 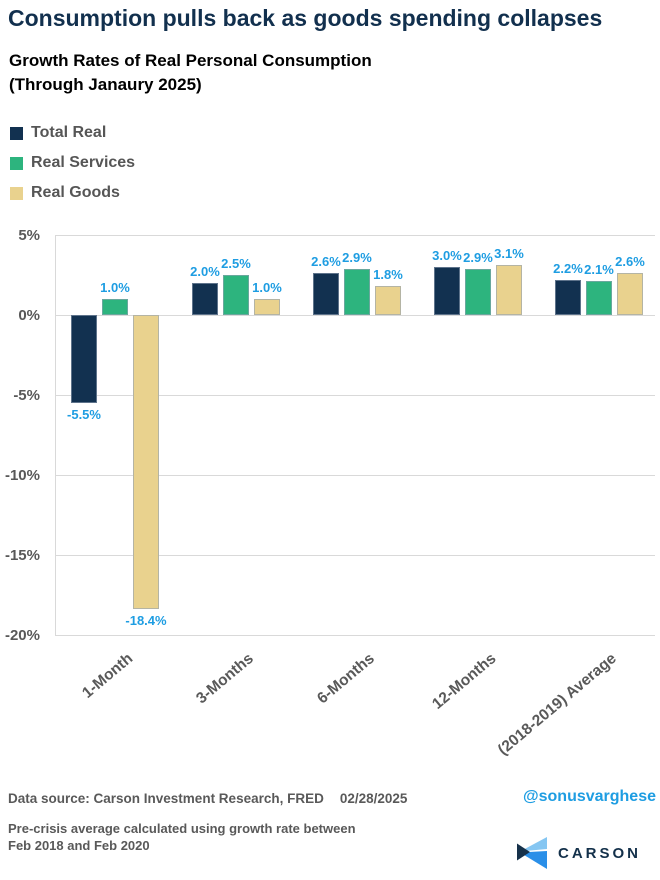 I want to click on bar-value-label: 3.0%, so click(x=447, y=255).